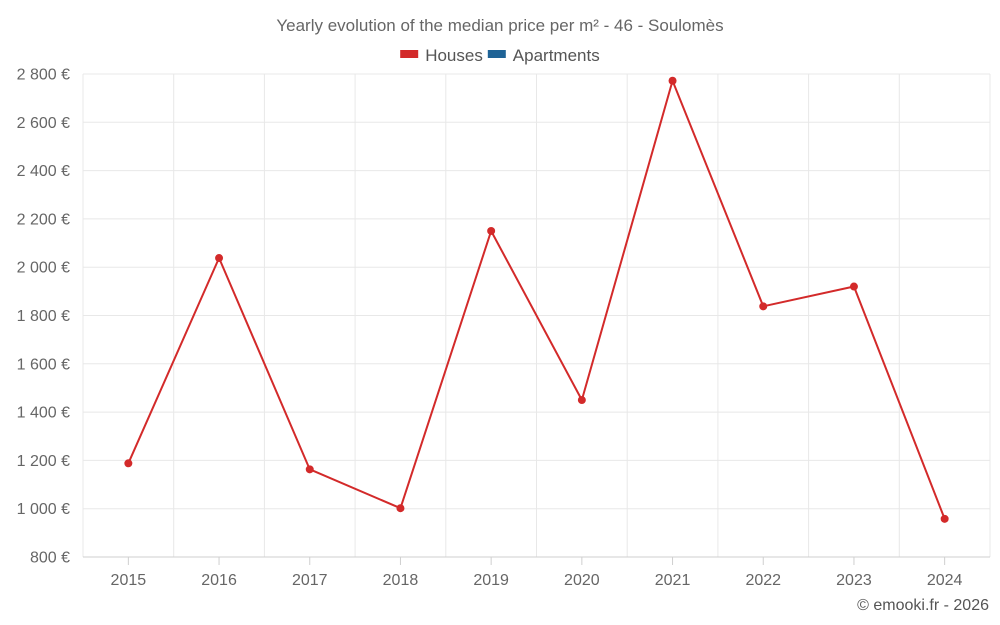  Describe the element at coordinates (43, 123) in the screenshot. I see `y-tick-label: 2 600 €` at that location.